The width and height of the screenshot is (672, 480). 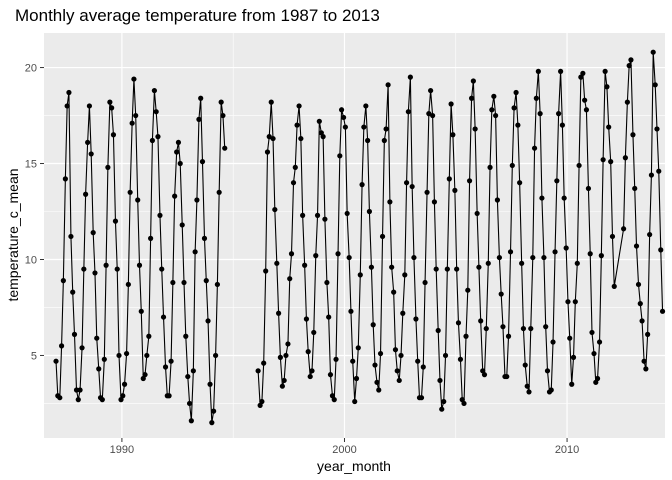 What do you see at coordinates (344, 450) in the screenshot?
I see `x-tick-label: 2000` at bounding box center [344, 450].